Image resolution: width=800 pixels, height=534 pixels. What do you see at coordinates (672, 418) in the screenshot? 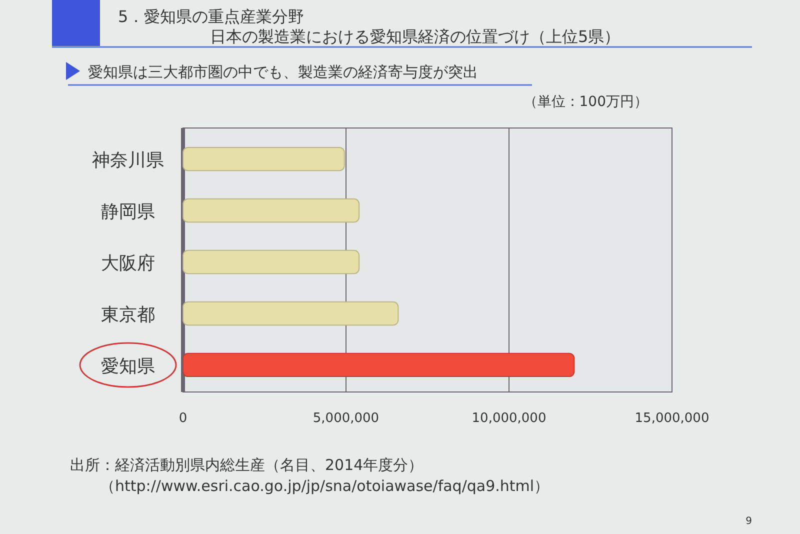
I see `x-tick-label: 15,000,000` at bounding box center [672, 418].